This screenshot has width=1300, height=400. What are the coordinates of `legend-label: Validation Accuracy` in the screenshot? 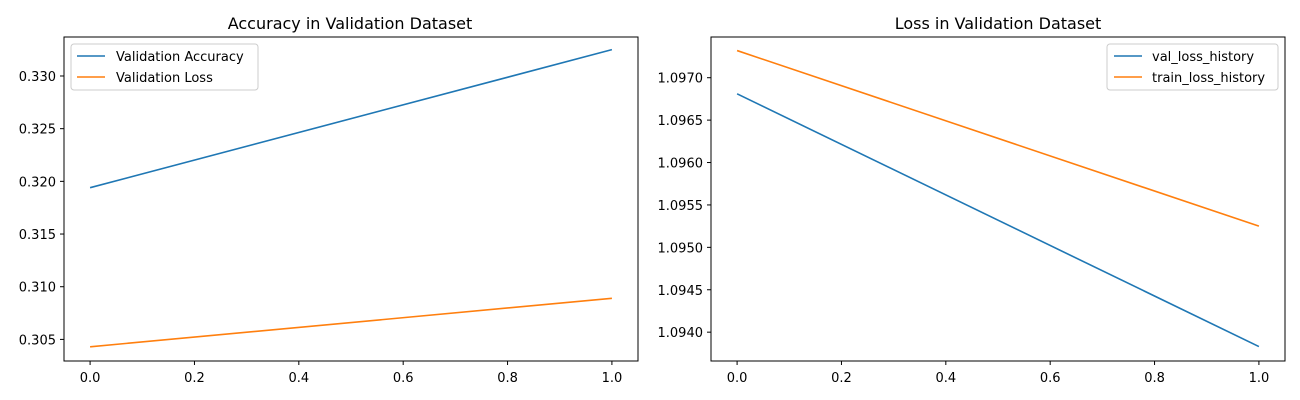 It's located at (180, 57).